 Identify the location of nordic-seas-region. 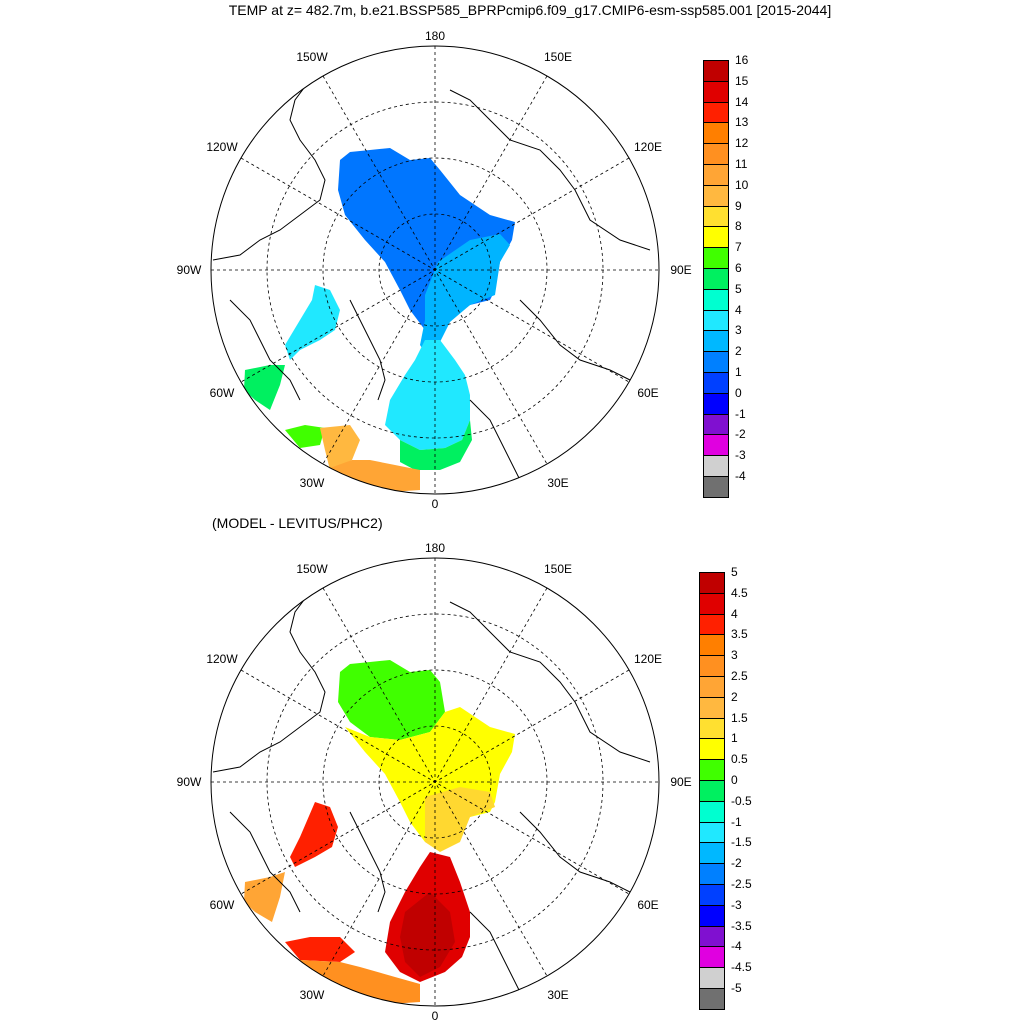
(427, 395).